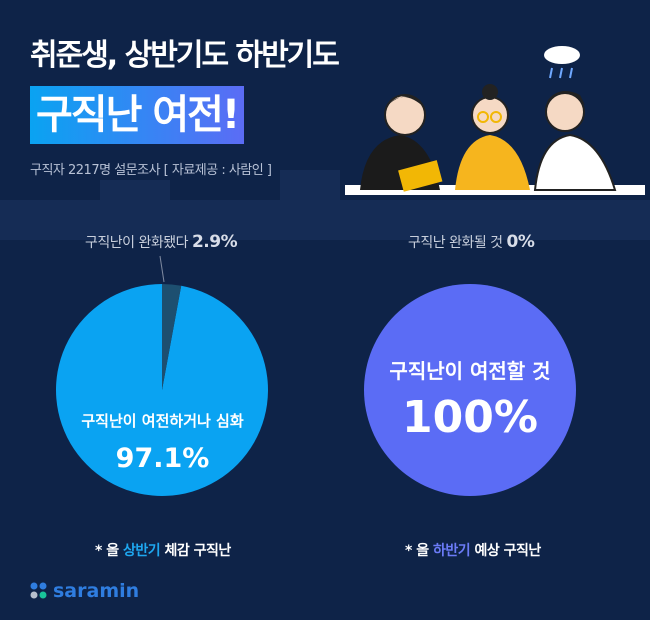  What do you see at coordinates (470, 417) in the screenshot?
I see `main-slice-value: 100%` at bounding box center [470, 417].